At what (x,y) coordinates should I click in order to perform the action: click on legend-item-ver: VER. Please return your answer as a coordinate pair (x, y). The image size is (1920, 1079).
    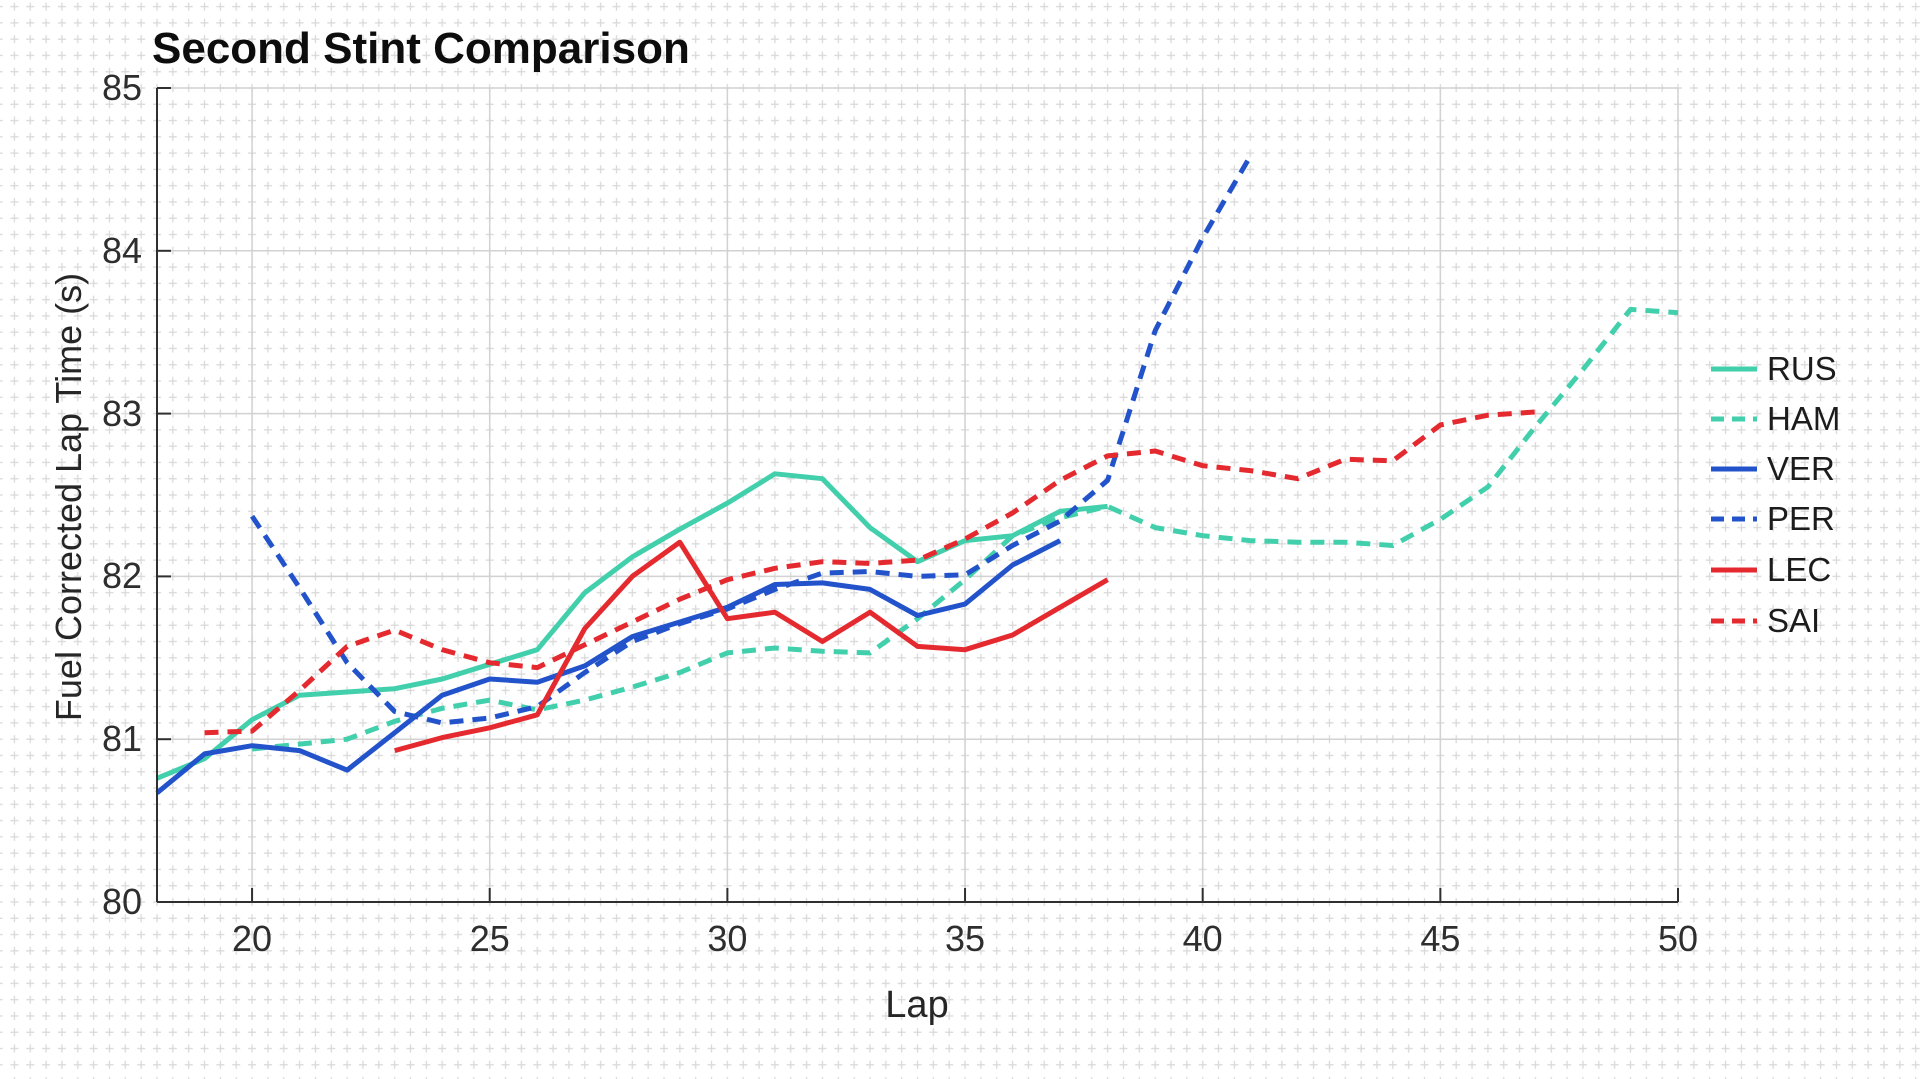
    Looking at the image, I should click on (1772, 469).